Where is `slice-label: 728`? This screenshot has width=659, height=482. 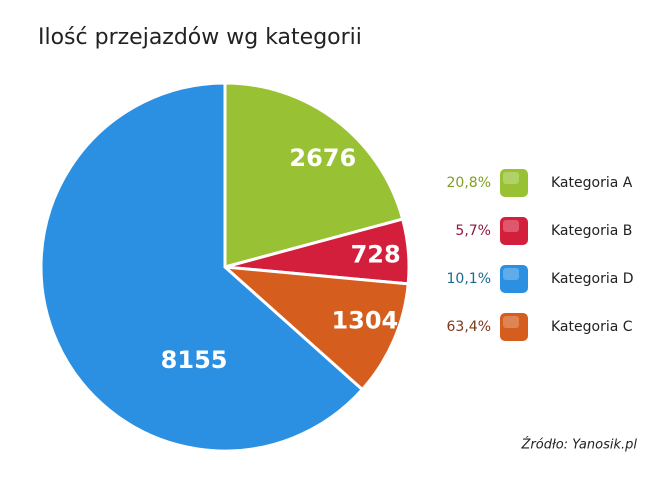
slice-label: 728 is located at coordinates (376, 254).